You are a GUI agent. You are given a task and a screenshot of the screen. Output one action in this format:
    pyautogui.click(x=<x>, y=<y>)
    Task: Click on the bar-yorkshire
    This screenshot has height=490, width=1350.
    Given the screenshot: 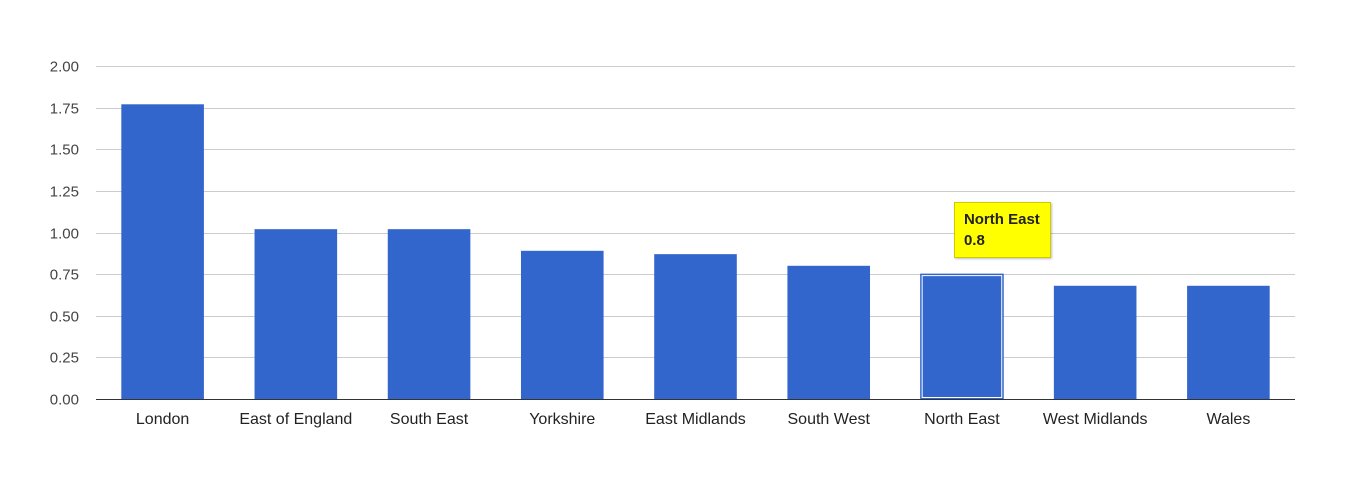 What is the action you would take?
    pyautogui.click(x=562, y=324)
    